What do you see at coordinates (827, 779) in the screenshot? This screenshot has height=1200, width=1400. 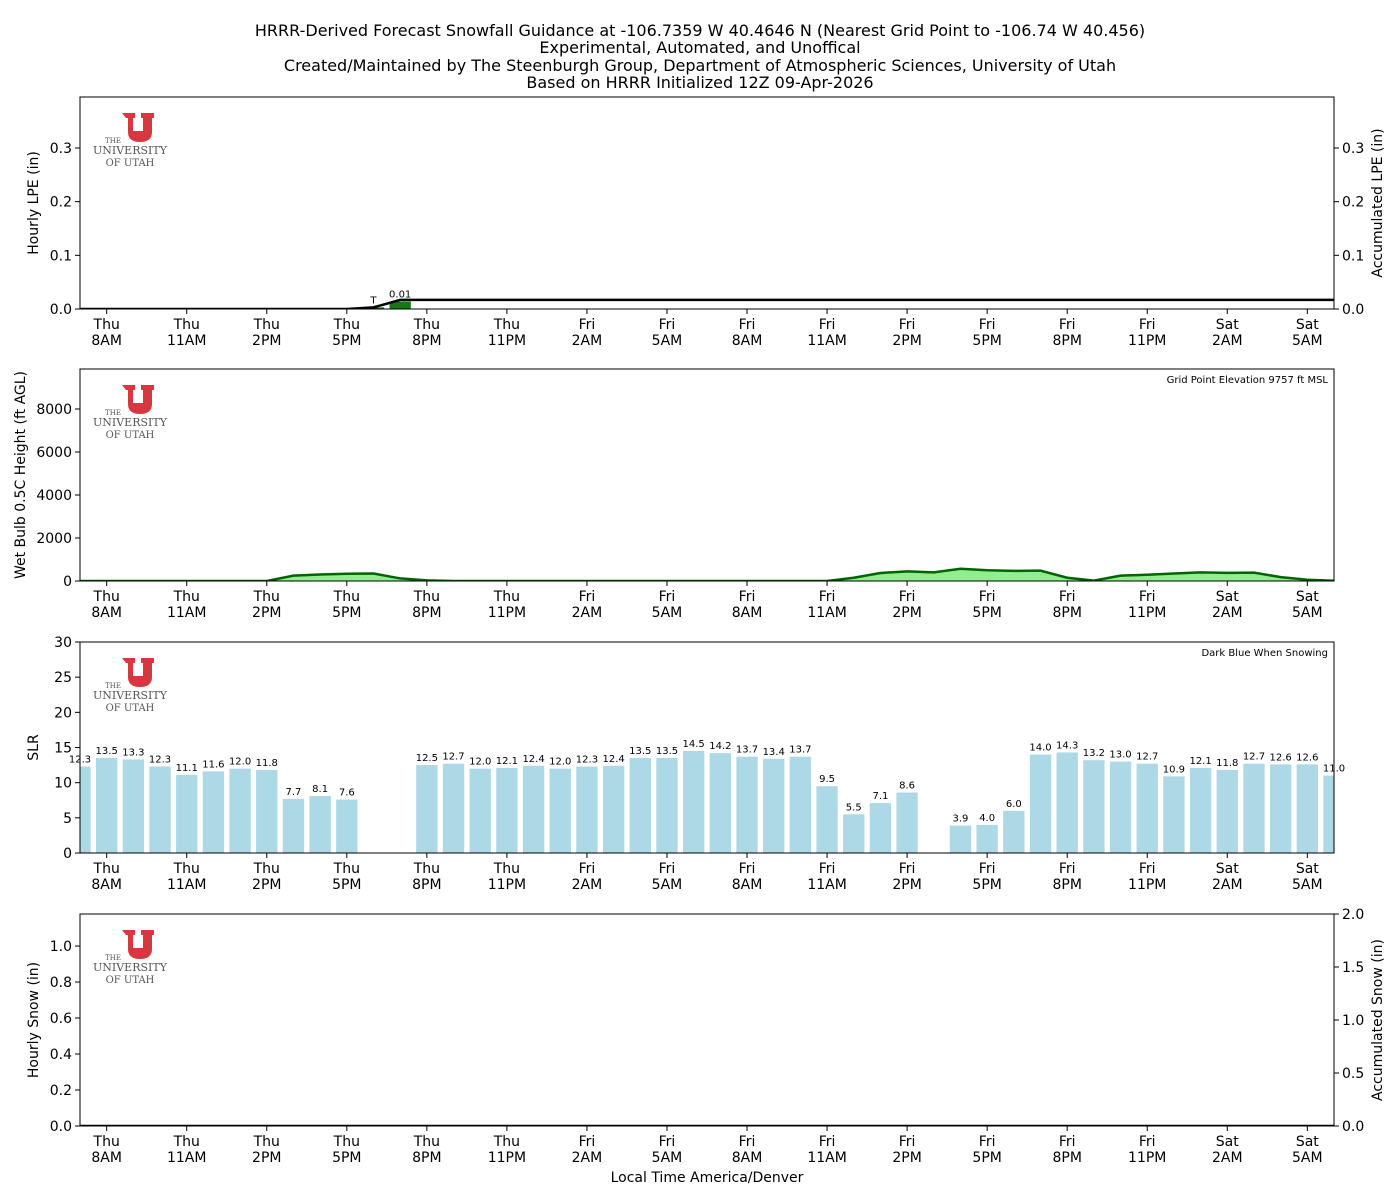 I see `value-label: 9.5` at bounding box center [827, 779].